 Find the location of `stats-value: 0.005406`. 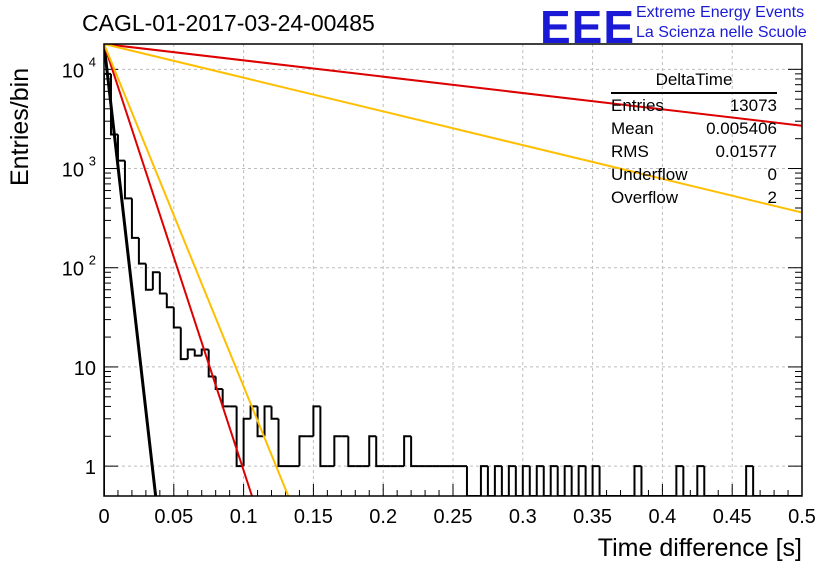

stats-value: 0.005406 is located at coordinates (741, 128).